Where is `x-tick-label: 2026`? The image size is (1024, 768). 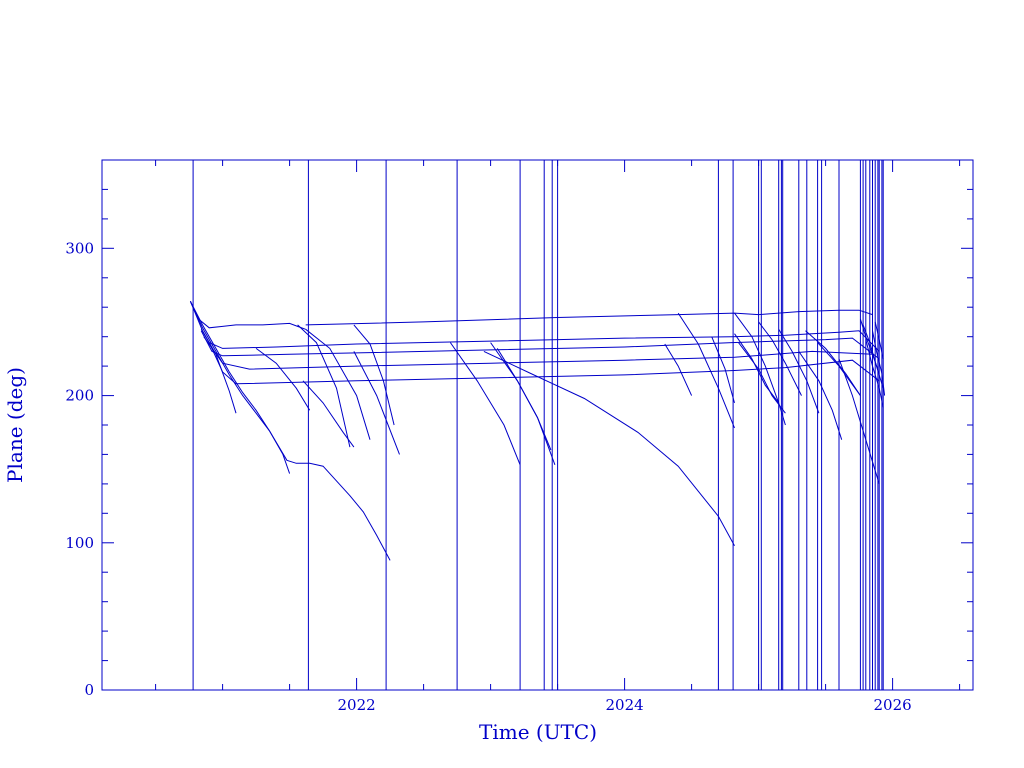
x-tick-label: 2026 is located at coordinates (893, 705).